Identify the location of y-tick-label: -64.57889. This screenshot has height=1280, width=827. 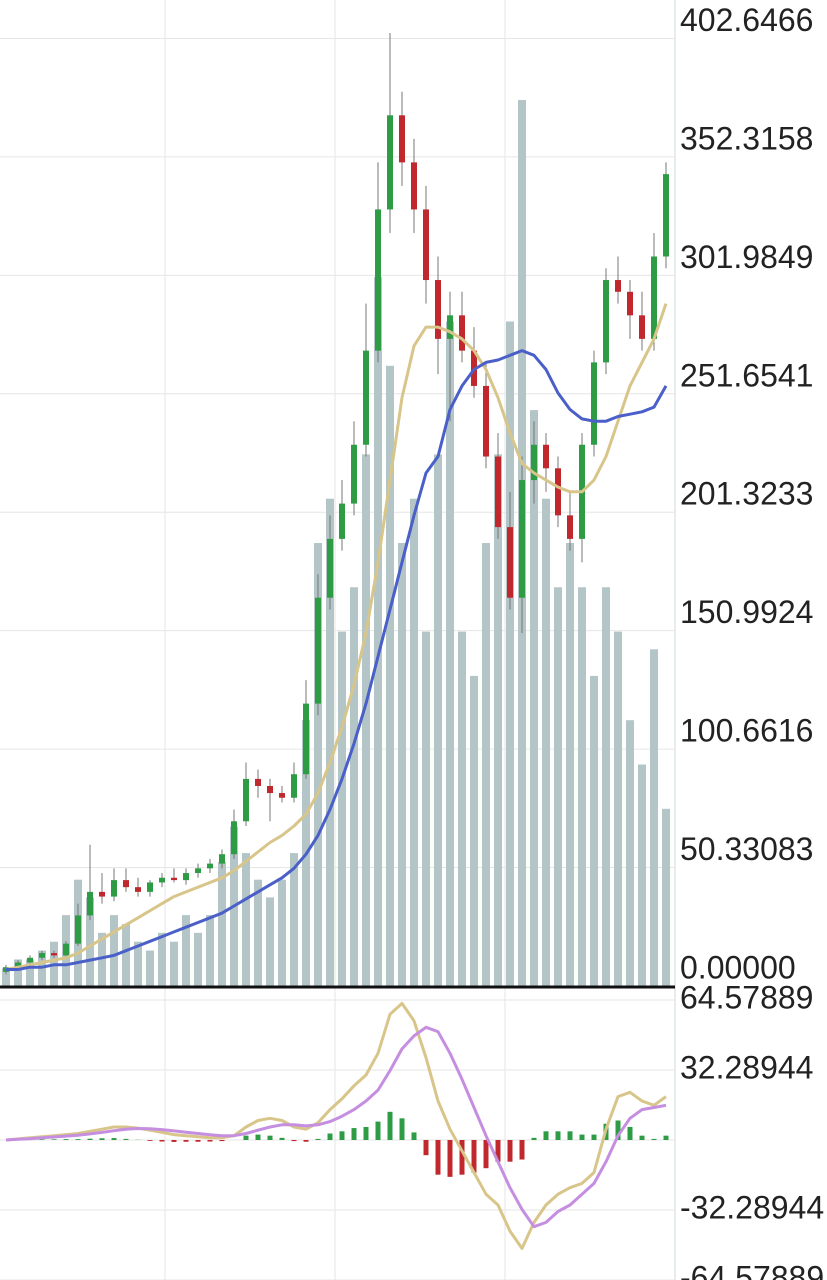
(752, 1269).